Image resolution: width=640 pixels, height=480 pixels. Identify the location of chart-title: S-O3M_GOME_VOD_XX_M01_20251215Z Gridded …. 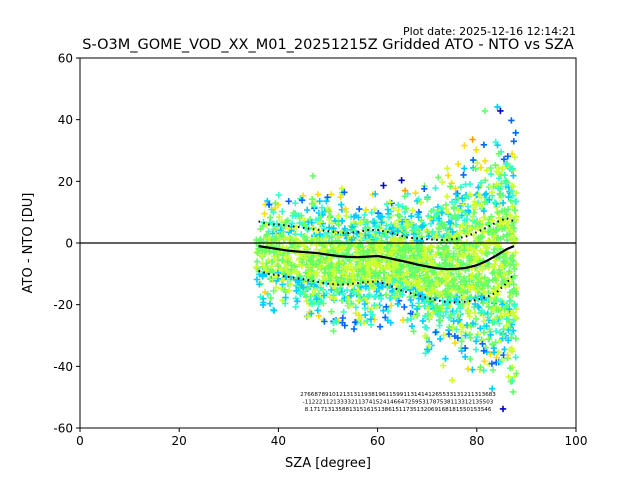
(327, 45).